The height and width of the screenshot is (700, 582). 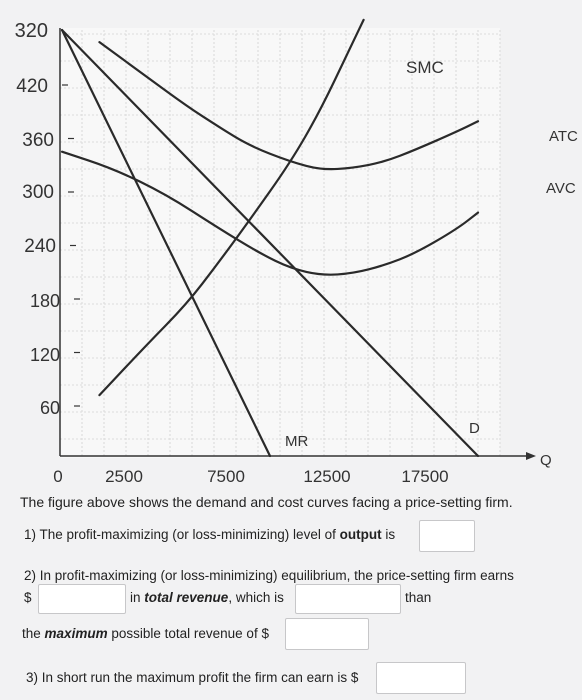 What do you see at coordinates (50, 408) in the screenshot?
I see `y-tick-label: 60` at bounding box center [50, 408].